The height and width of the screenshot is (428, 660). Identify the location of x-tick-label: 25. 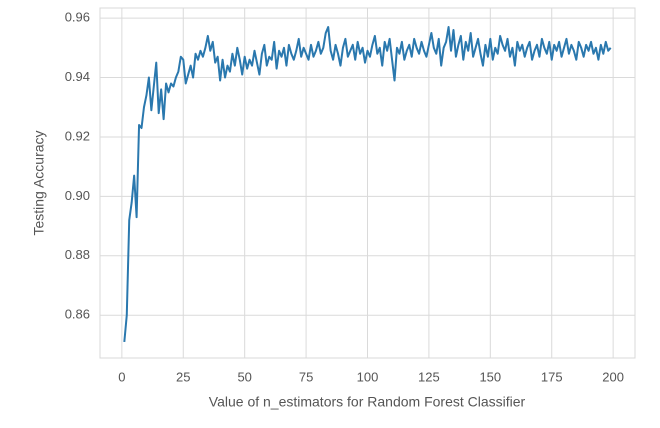
(183, 376).